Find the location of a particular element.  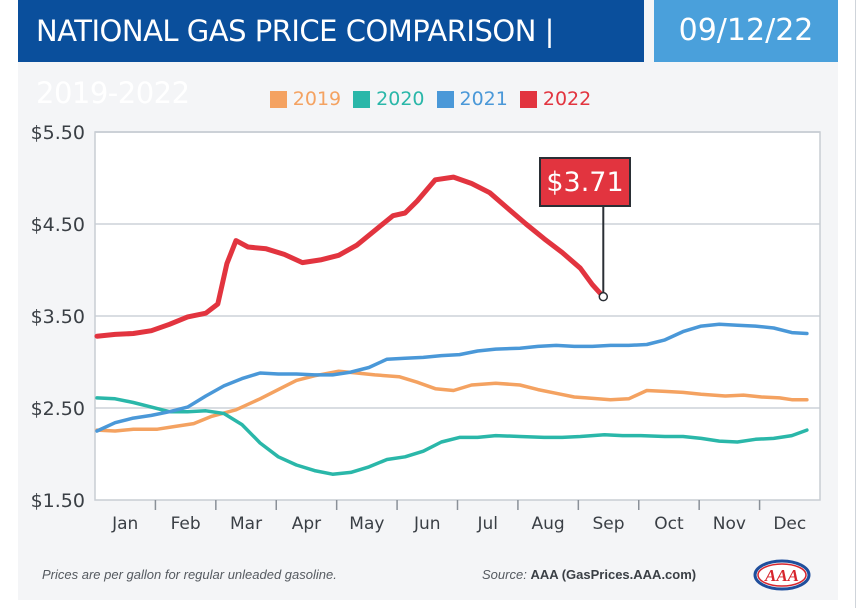

svg-text: AAA is located at coordinates (781, 575).